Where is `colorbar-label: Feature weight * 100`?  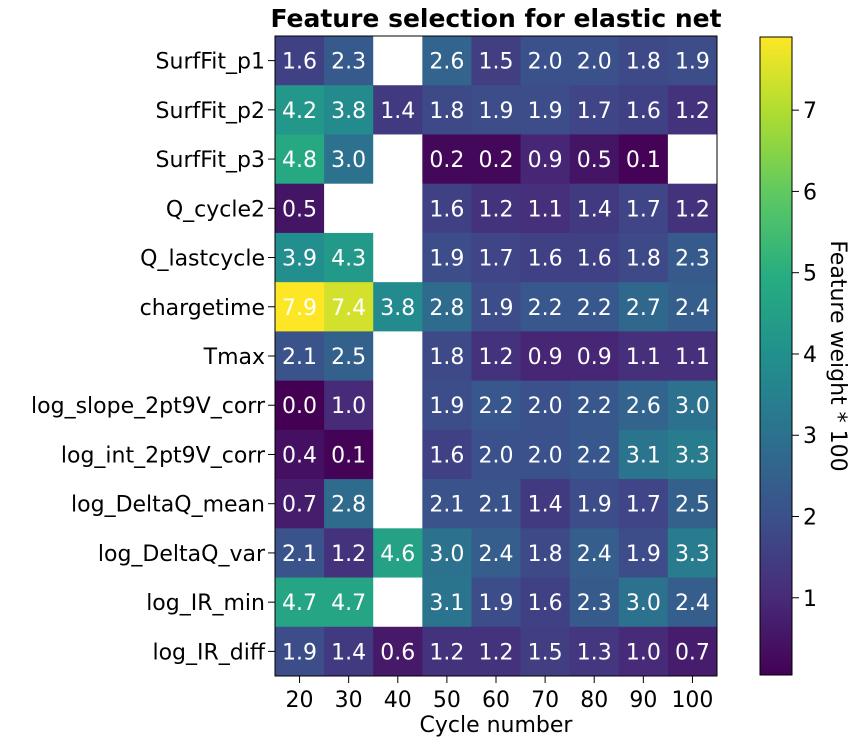
colorbar-label: Feature weight * 100 is located at coordinates (837, 355).